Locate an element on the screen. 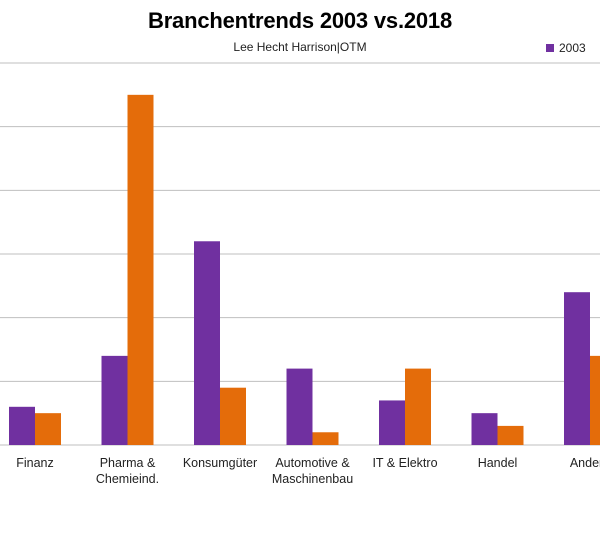  category-label: Konsumgüter is located at coordinates (220, 463).